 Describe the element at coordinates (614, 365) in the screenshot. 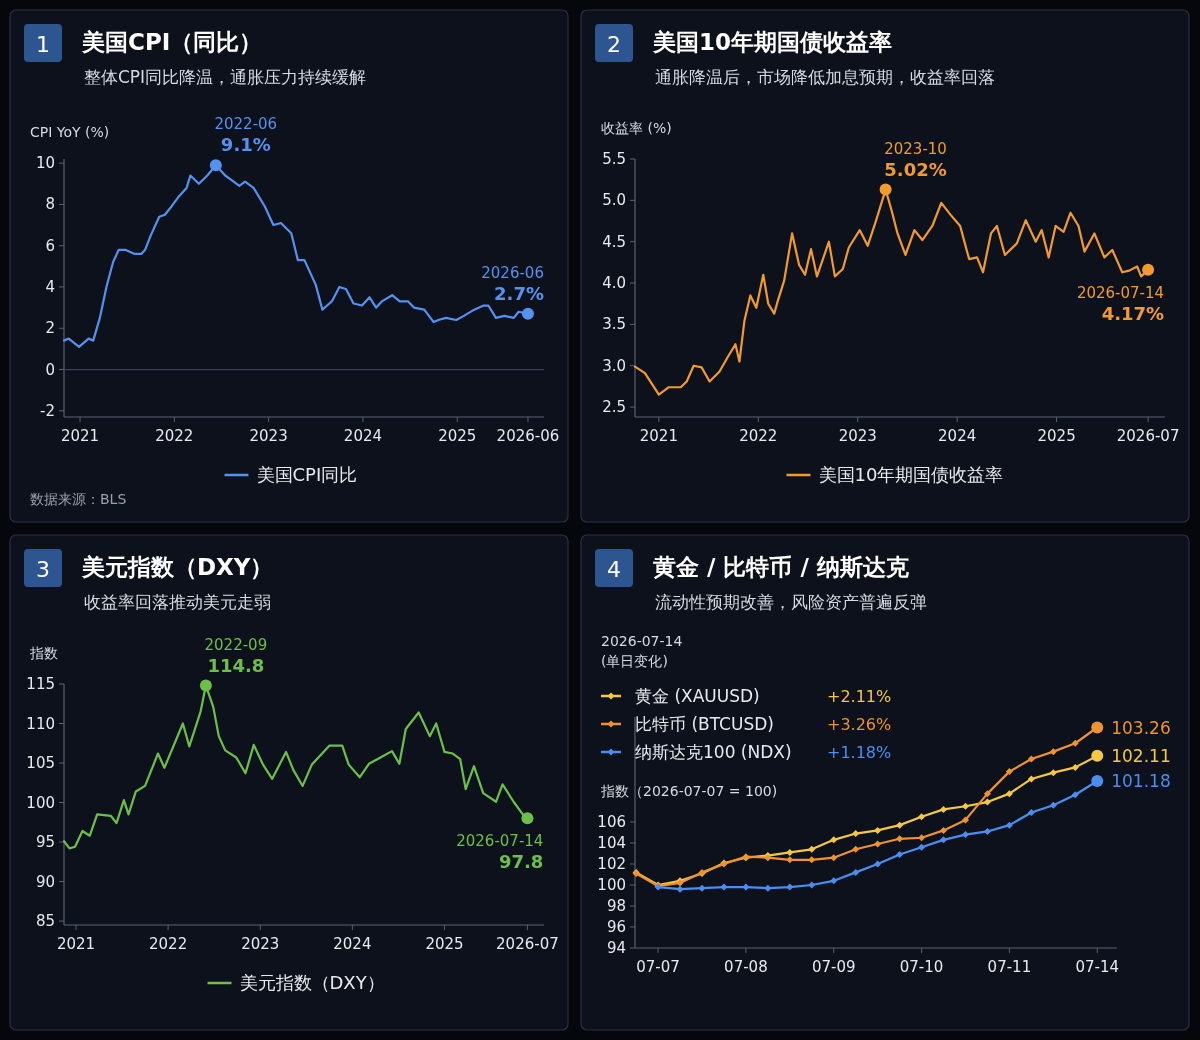

I see `y-tick-label: 3.0` at that location.